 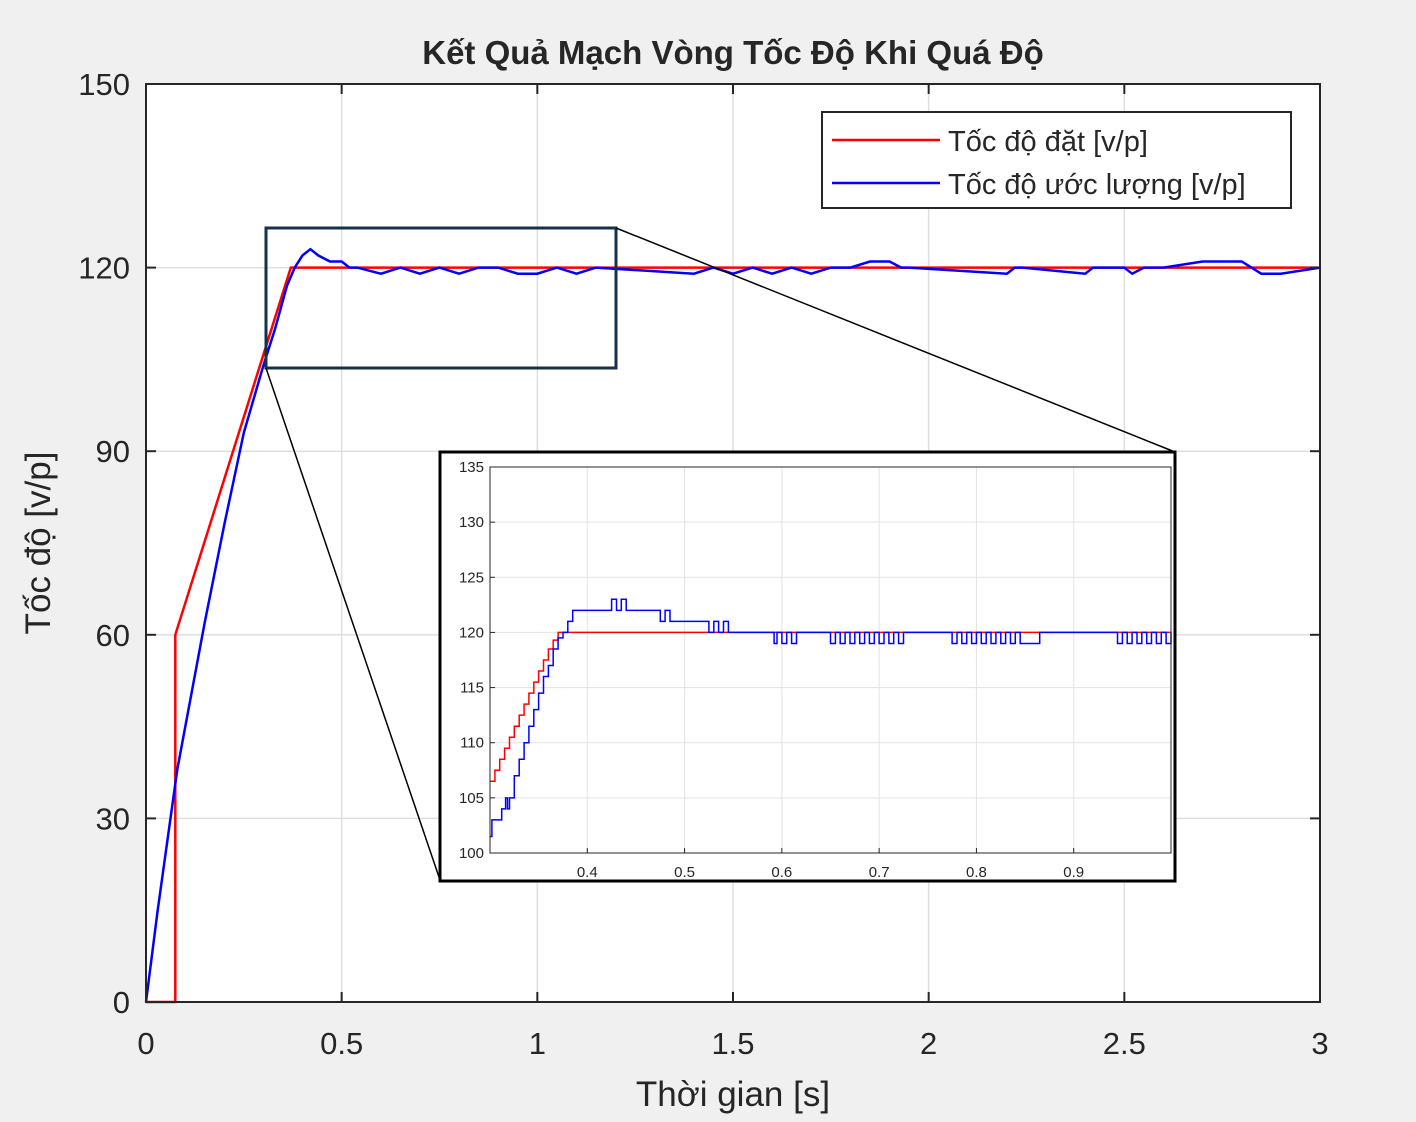 I want to click on inset-x-tick-label: 0.7, so click(x=879, y=872).